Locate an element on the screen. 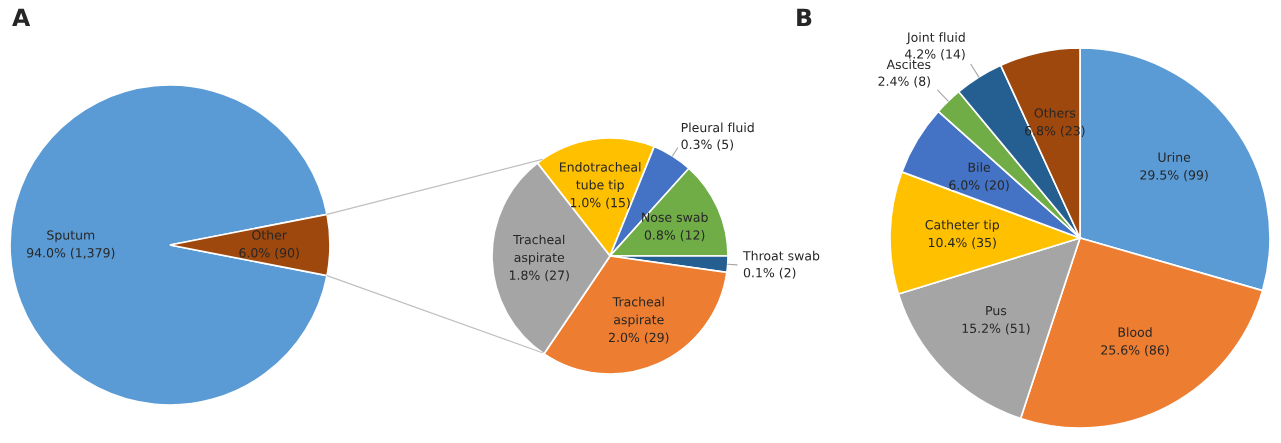 The width and height of the screenshot is (1281, 443). chart-title: B is located at coordinates (804, 17).